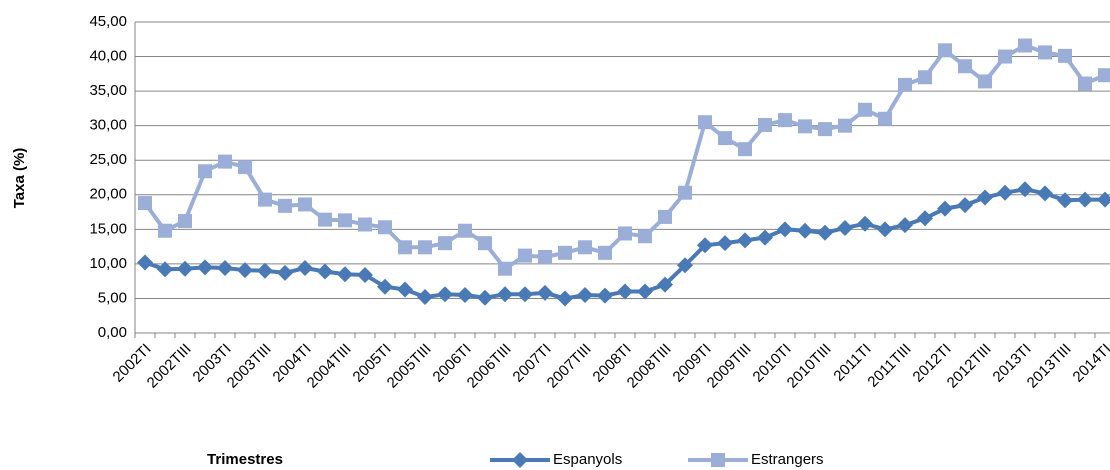  What do you see at coordinates (108, 125) in the screenshot?
I see `y-tick-label: 30,00` at bounding box center [108, 125].